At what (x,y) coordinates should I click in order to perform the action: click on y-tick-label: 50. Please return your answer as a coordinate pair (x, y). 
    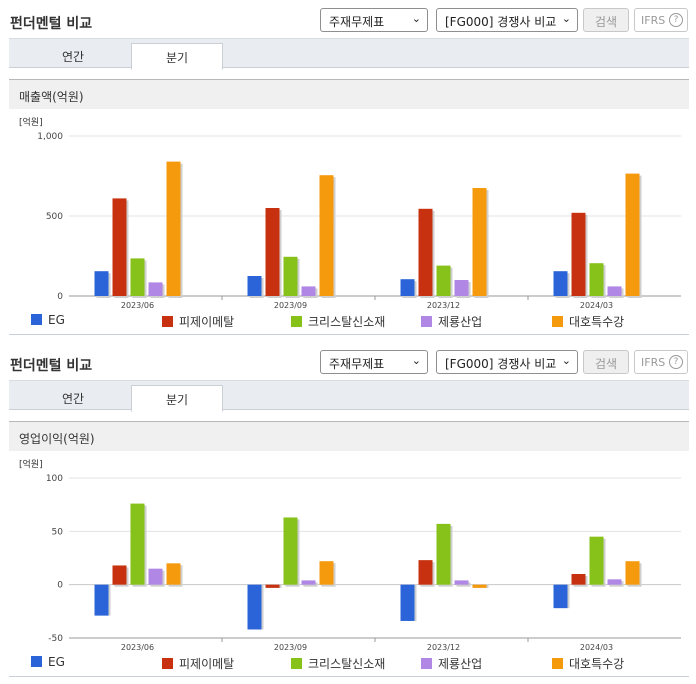
    Looking at the image, I should click on (58, 532).